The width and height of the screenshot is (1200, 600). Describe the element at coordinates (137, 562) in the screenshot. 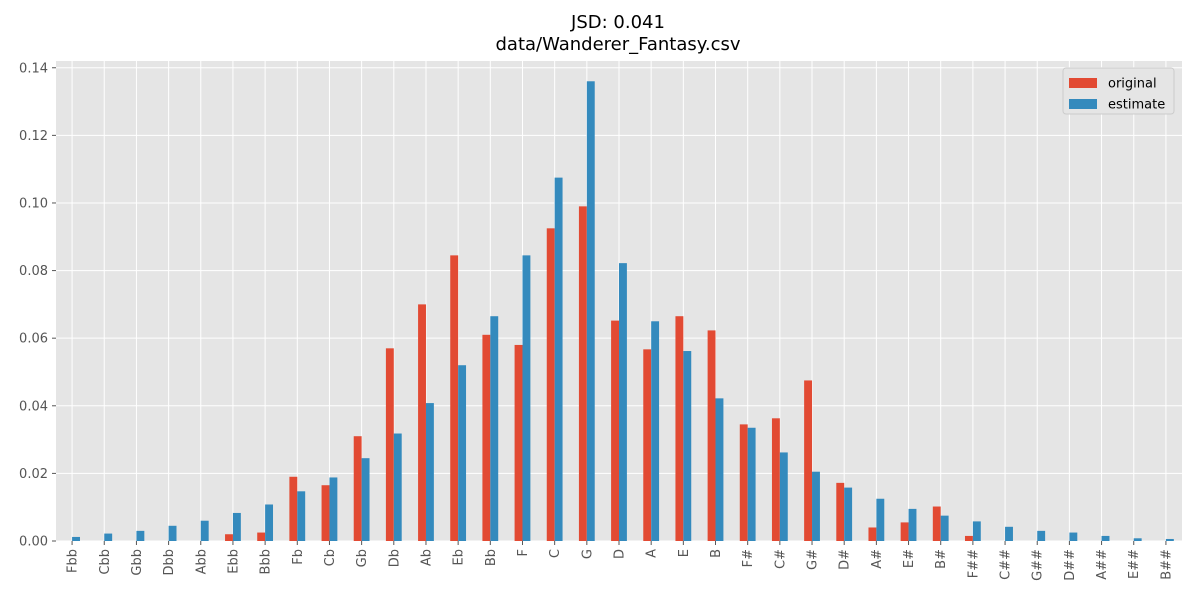

I see `x-tick-label: Gbb` at that location.